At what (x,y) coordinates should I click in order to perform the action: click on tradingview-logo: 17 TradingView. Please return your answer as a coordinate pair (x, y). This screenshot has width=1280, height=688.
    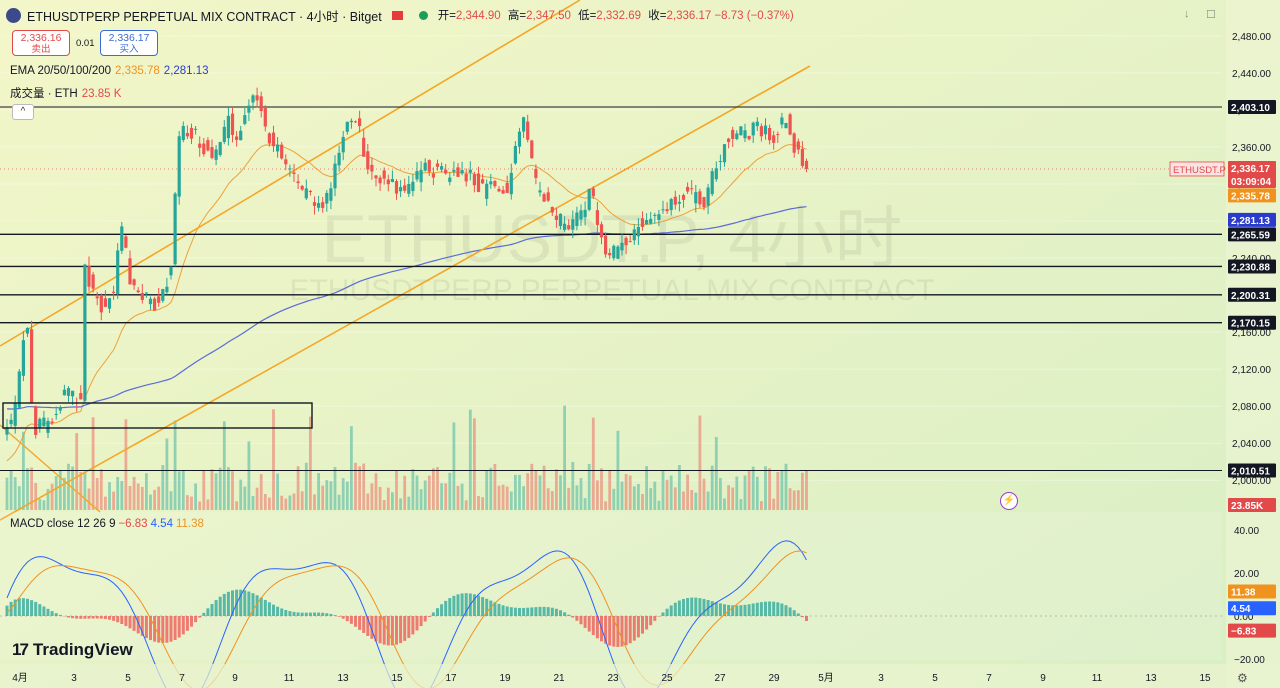
    Looking at the image, I should click on (72, 650).